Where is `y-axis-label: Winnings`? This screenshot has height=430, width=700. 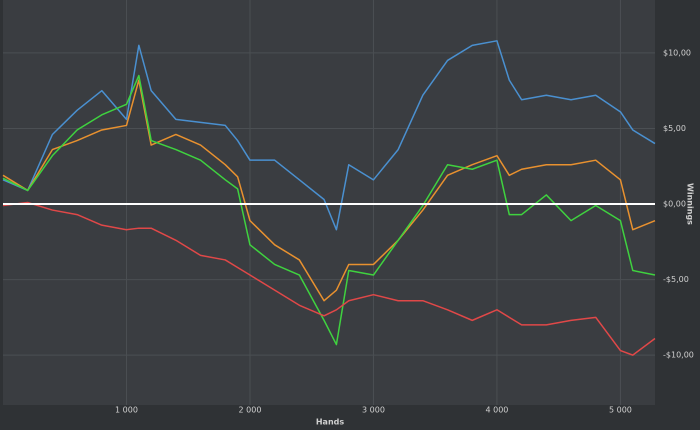
y-axis-label: Winnings is located at coordinates (690, 204).